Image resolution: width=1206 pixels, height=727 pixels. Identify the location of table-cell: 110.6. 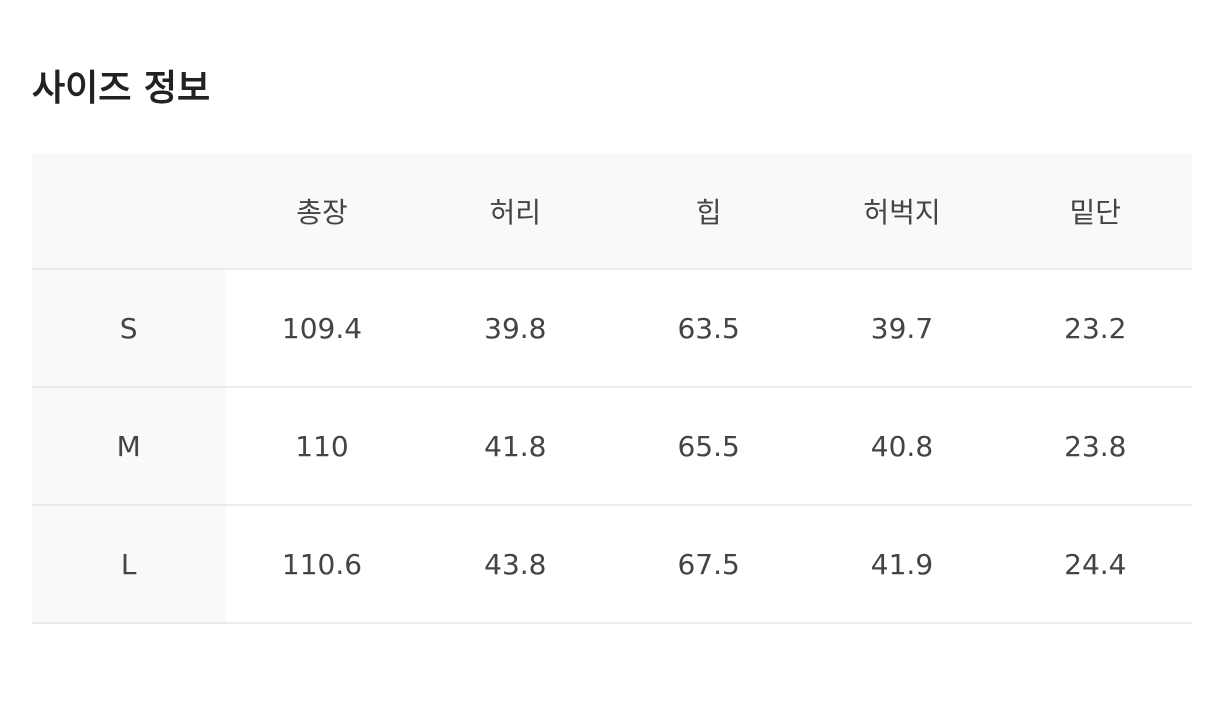
(322, 564).